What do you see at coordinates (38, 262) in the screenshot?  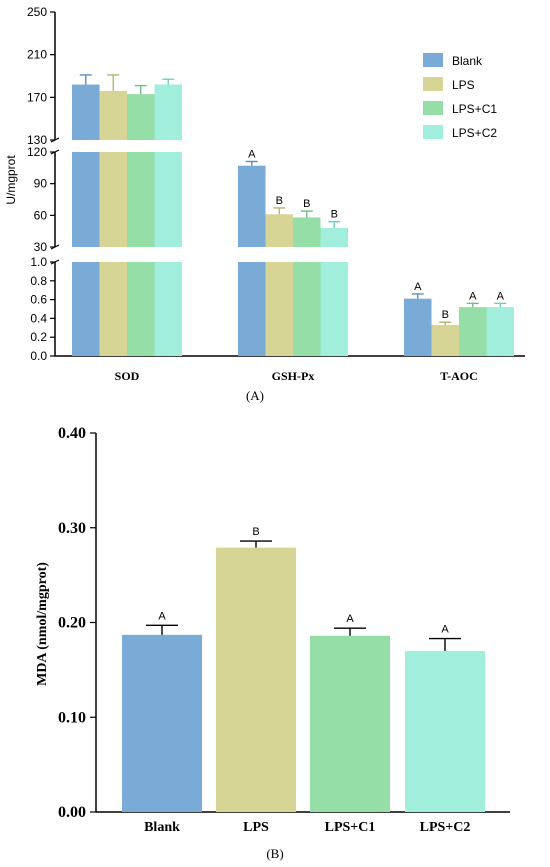 I see `y-tick-label: 1.0` at bounding box center [38, 262].